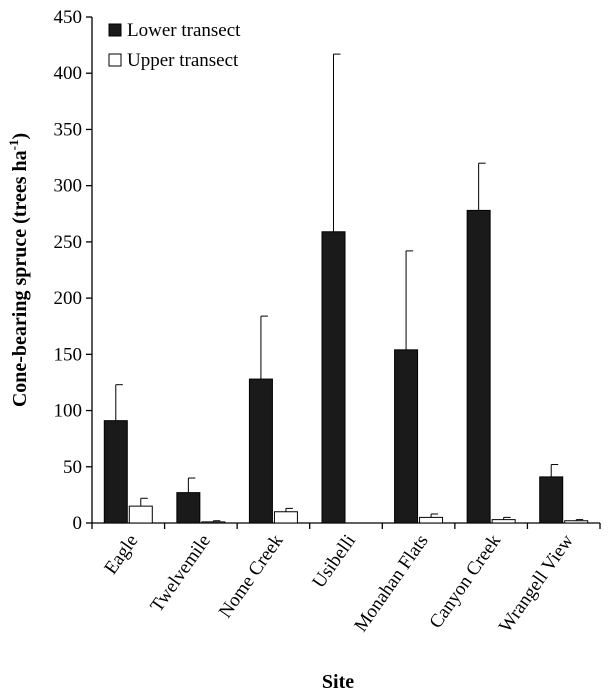  What do you see at coordinates (184, 30) in the screenshot?
I see `legend-label-lower: Lower transect` at bounding box center [184, 30].